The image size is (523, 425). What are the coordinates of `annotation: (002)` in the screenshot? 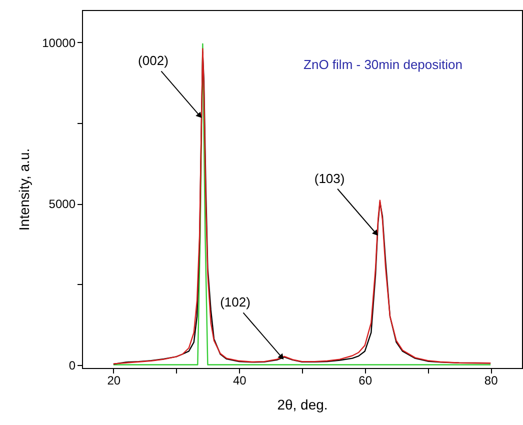 It's located at (153, 60).